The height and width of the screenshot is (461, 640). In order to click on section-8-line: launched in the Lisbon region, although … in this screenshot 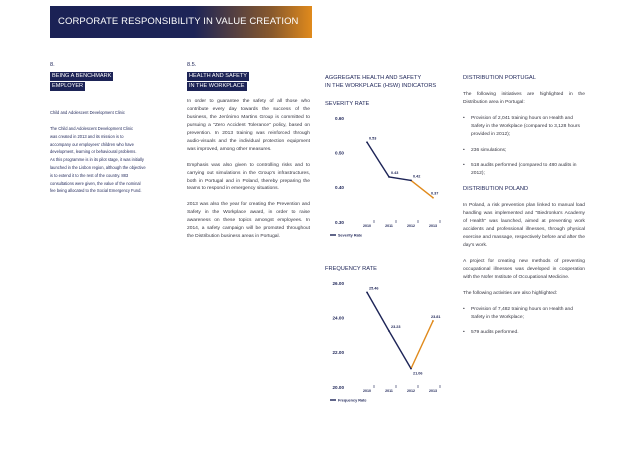, I will do `click(98, 167)`.